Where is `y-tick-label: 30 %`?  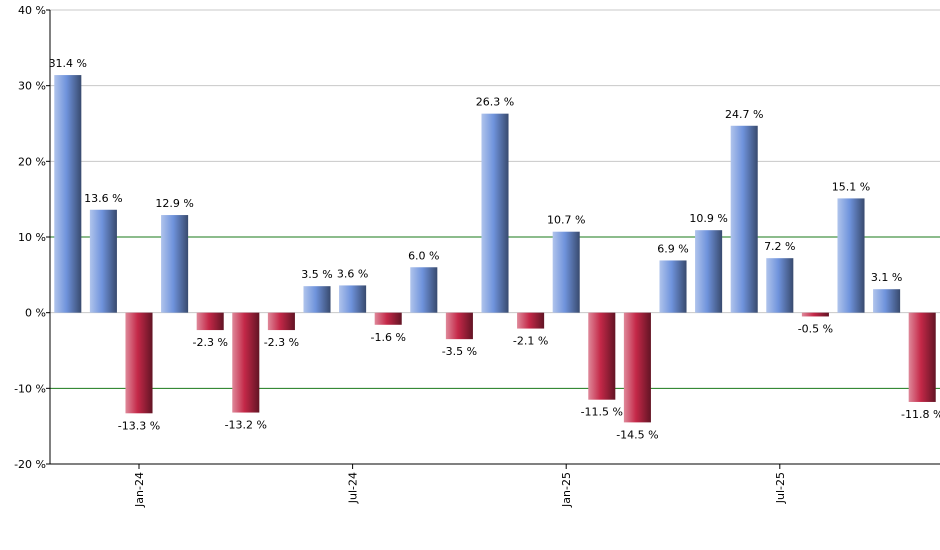 y-tick-label: 30 % is located at coordinates (32, 86).